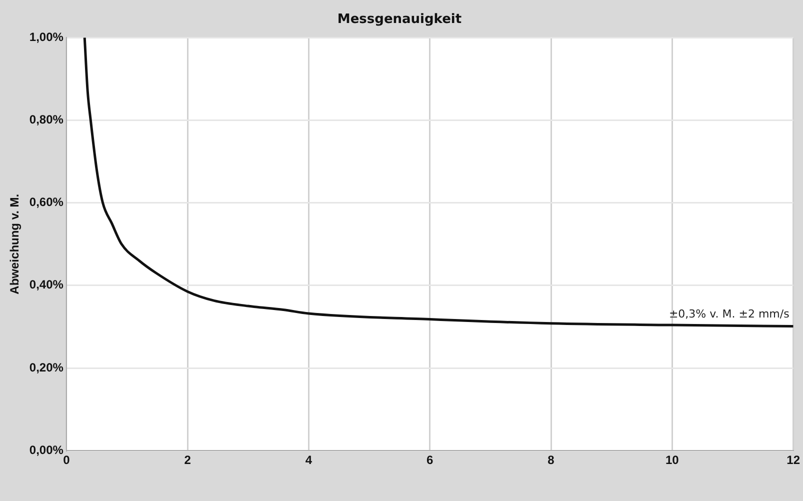 The image size is (803, 501). What do you see at coordinates (793, 460) in the screenshot?
I see `x-tick-label: 12` at bounding box center [793, 460].